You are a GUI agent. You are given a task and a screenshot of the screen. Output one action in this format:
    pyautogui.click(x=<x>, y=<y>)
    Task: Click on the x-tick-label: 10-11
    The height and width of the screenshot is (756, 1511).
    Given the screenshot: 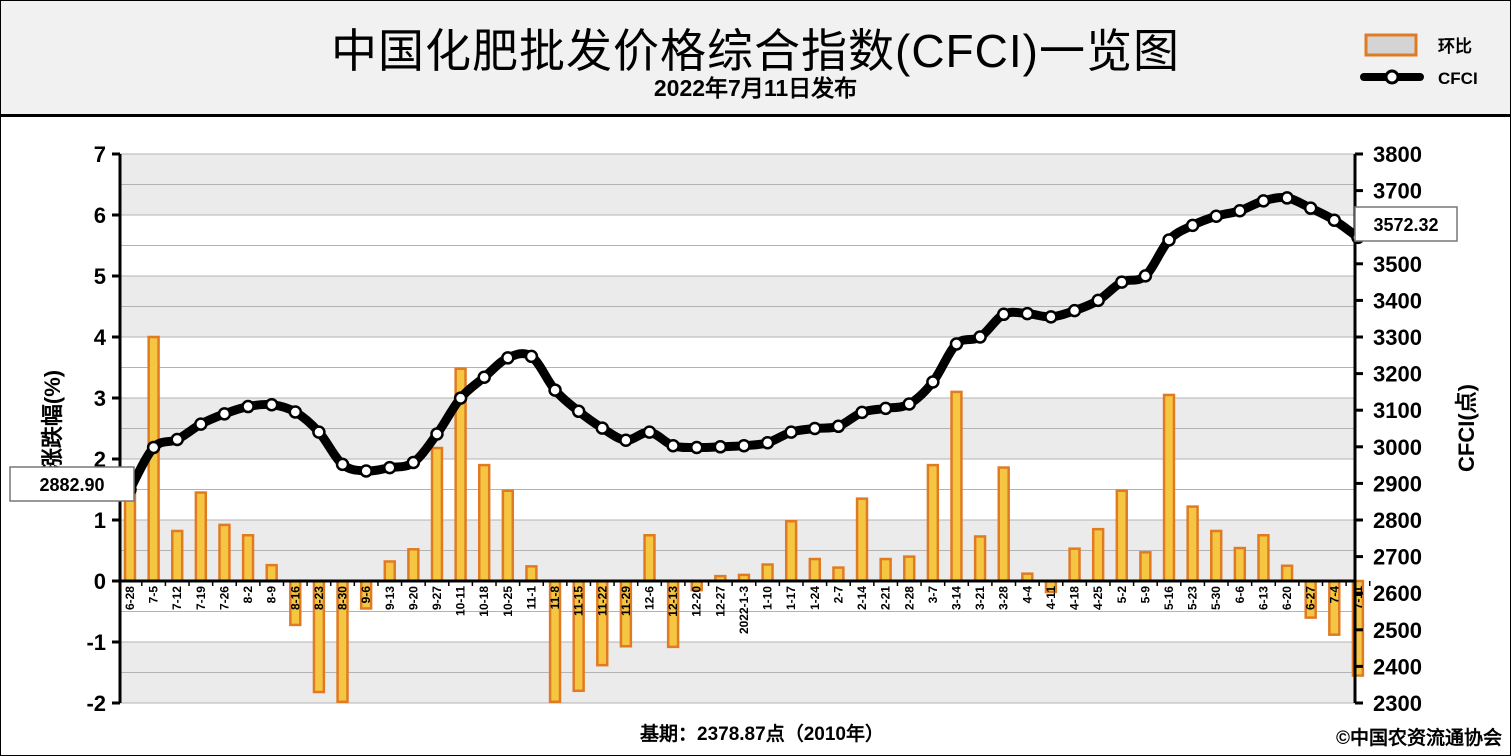 What is the action you would take?
    pyautogui.click(x=461, y=601)
    